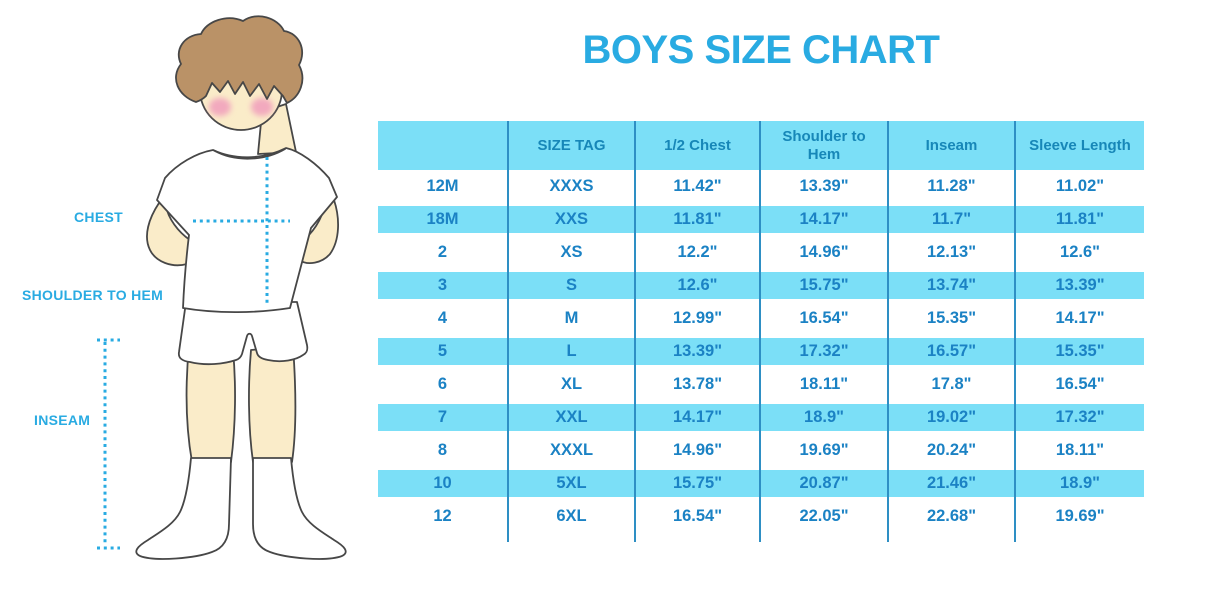  I want to click on measurement-cell: M, so click(571, 318).